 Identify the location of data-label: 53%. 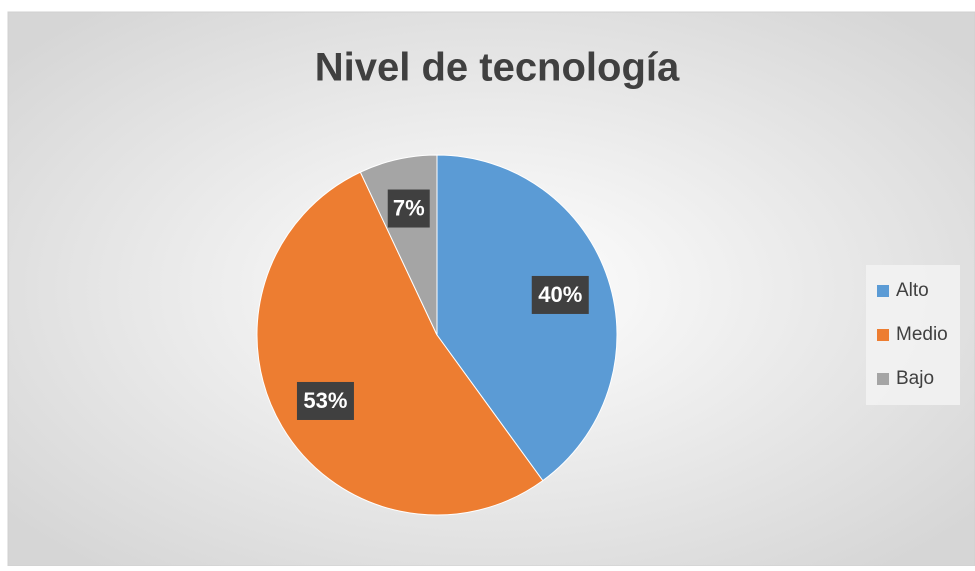
(325, 400).